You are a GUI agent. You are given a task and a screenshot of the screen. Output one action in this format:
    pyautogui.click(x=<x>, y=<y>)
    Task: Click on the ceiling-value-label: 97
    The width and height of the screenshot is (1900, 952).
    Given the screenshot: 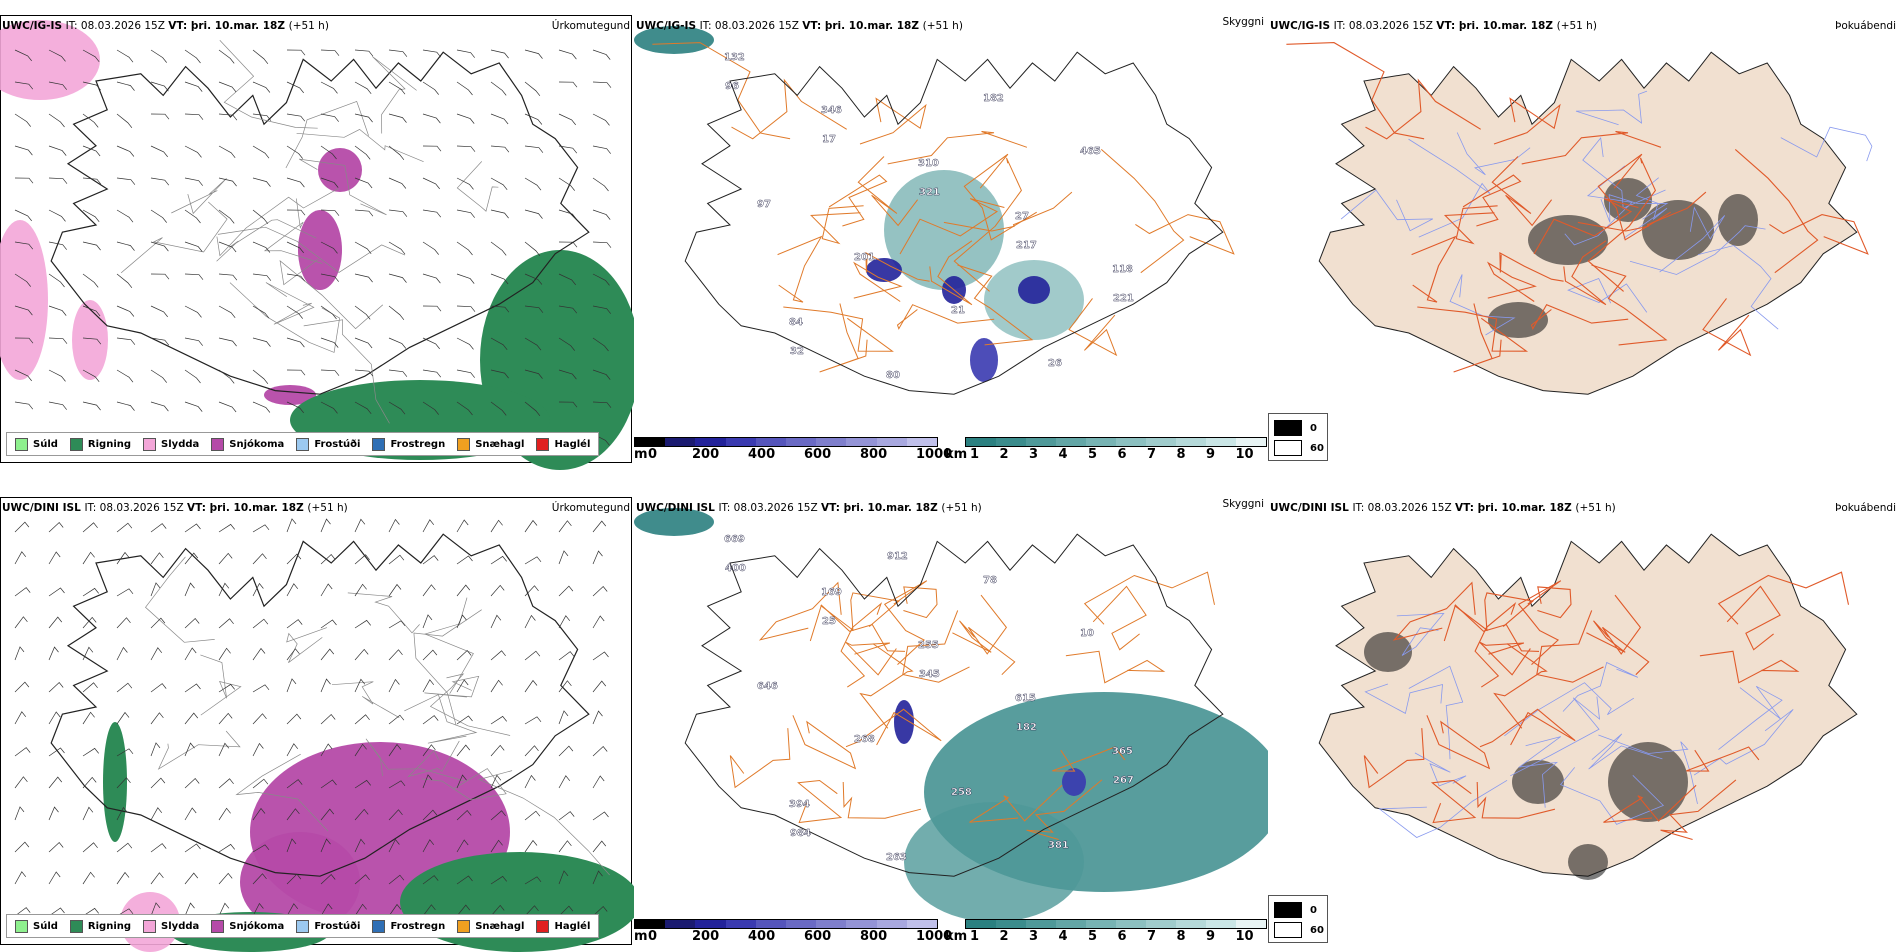 What is the action you would take?
    pyautogui.click(x=764, y=204)
    